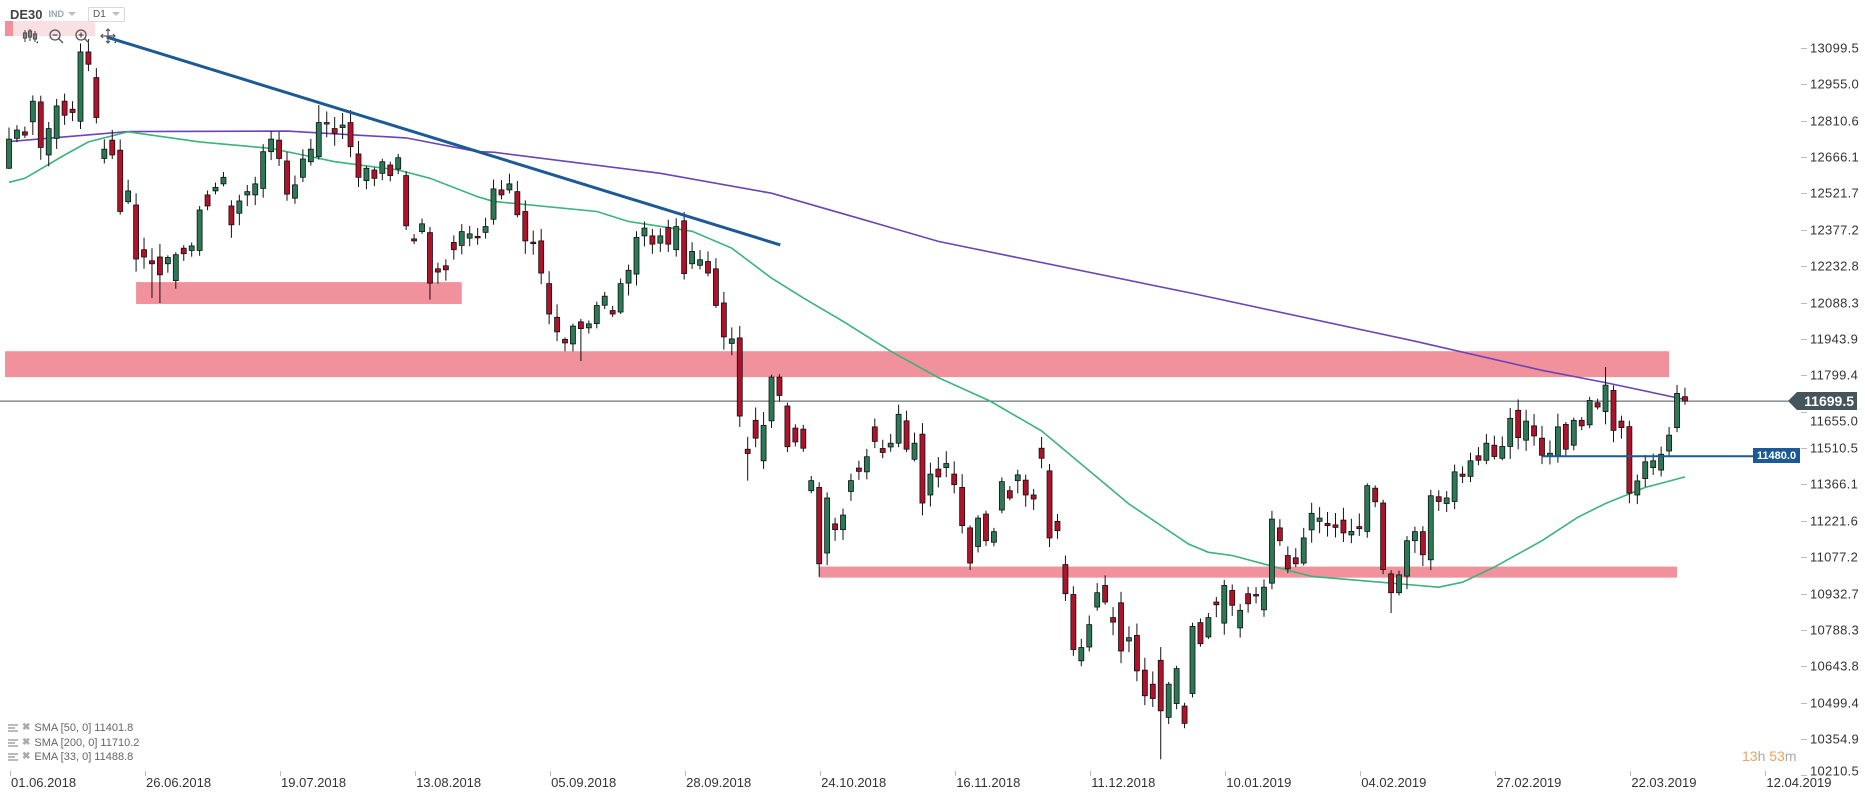 The height and width of the screenshot is (799, 1865). What do you see at coordinates (108, 36) in the screenshot?
I see `move-icon` at bounding box center [108, 36].